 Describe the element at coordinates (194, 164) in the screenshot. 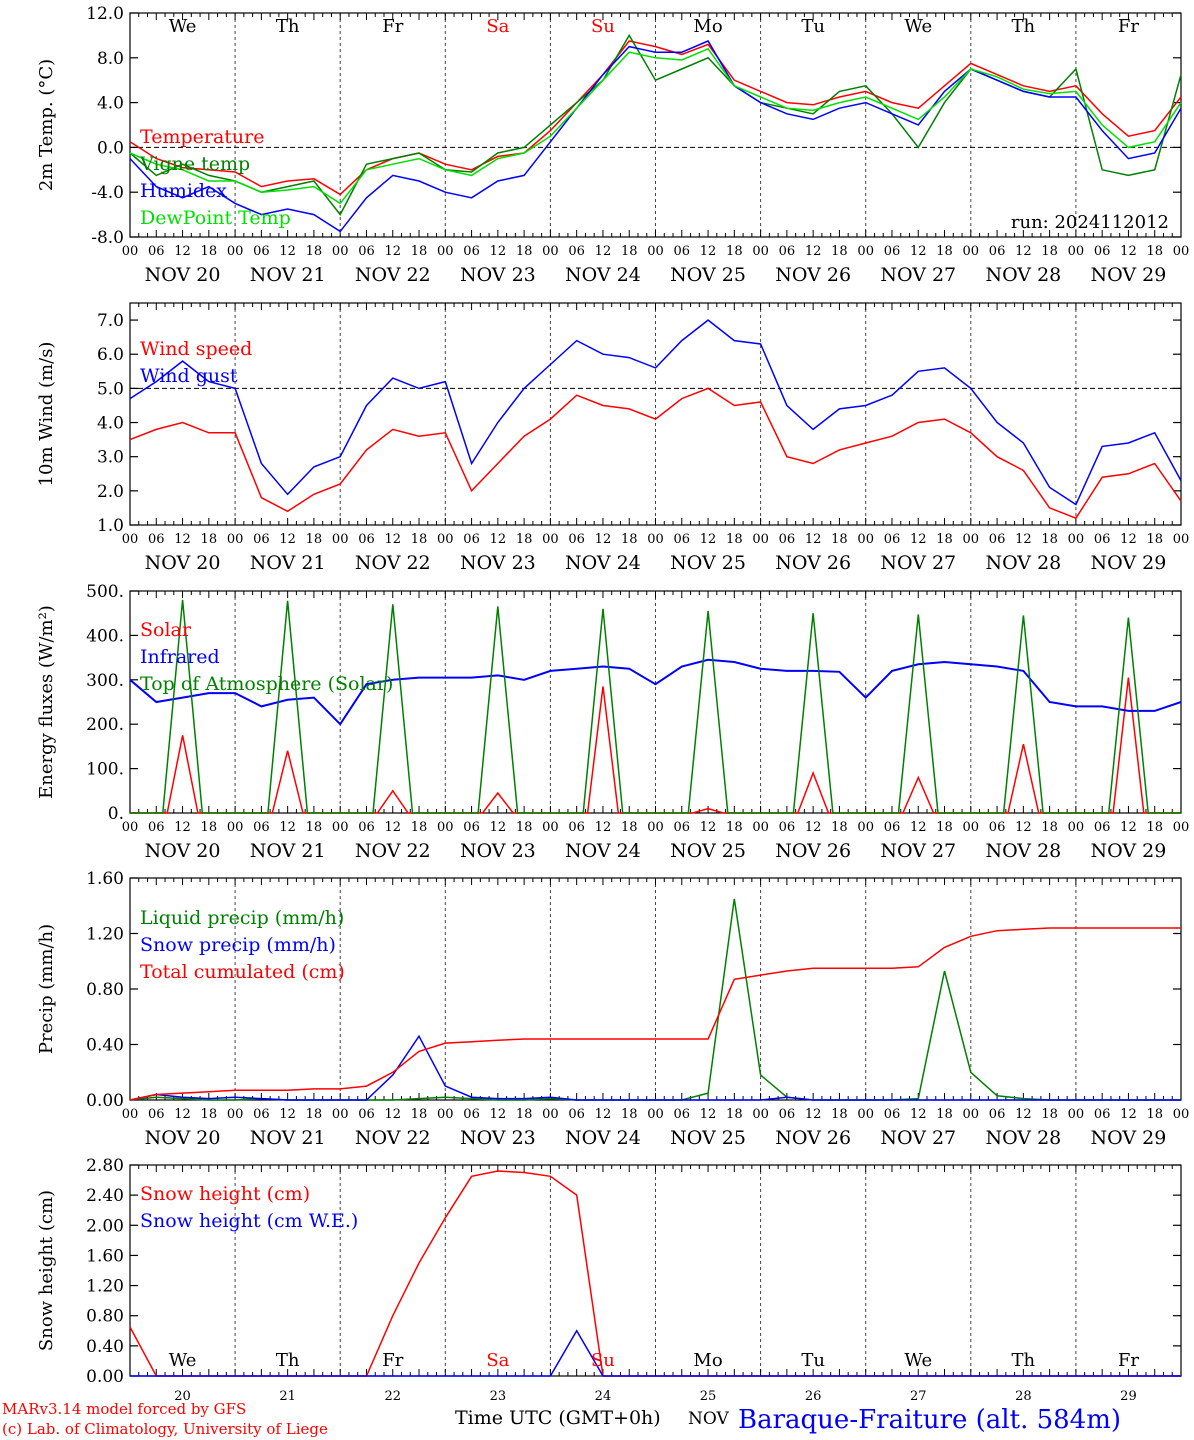

I see `legend-entry: Vigne temp` at that location.